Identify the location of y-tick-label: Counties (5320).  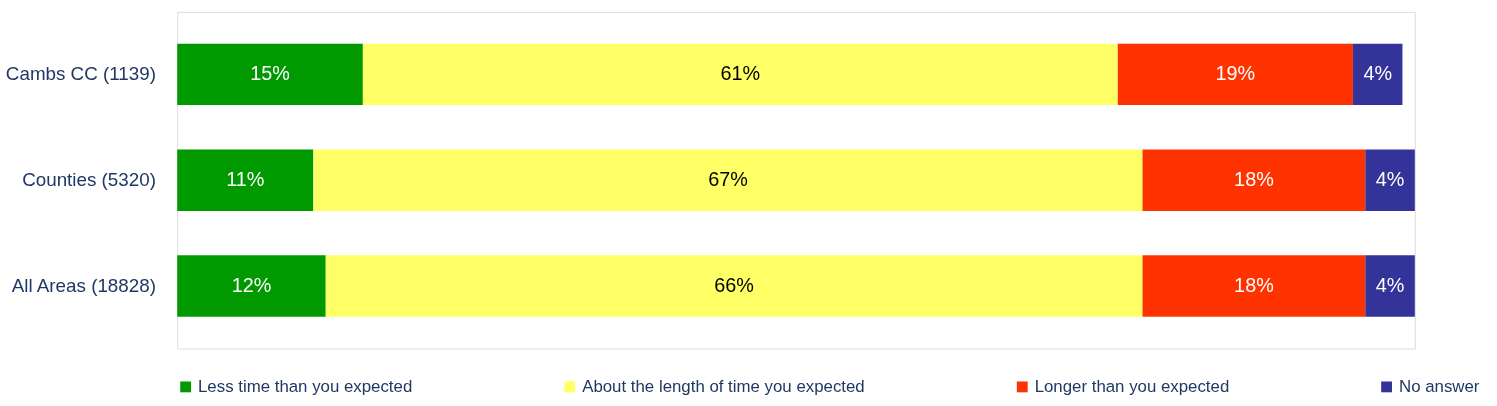
(89, 180).